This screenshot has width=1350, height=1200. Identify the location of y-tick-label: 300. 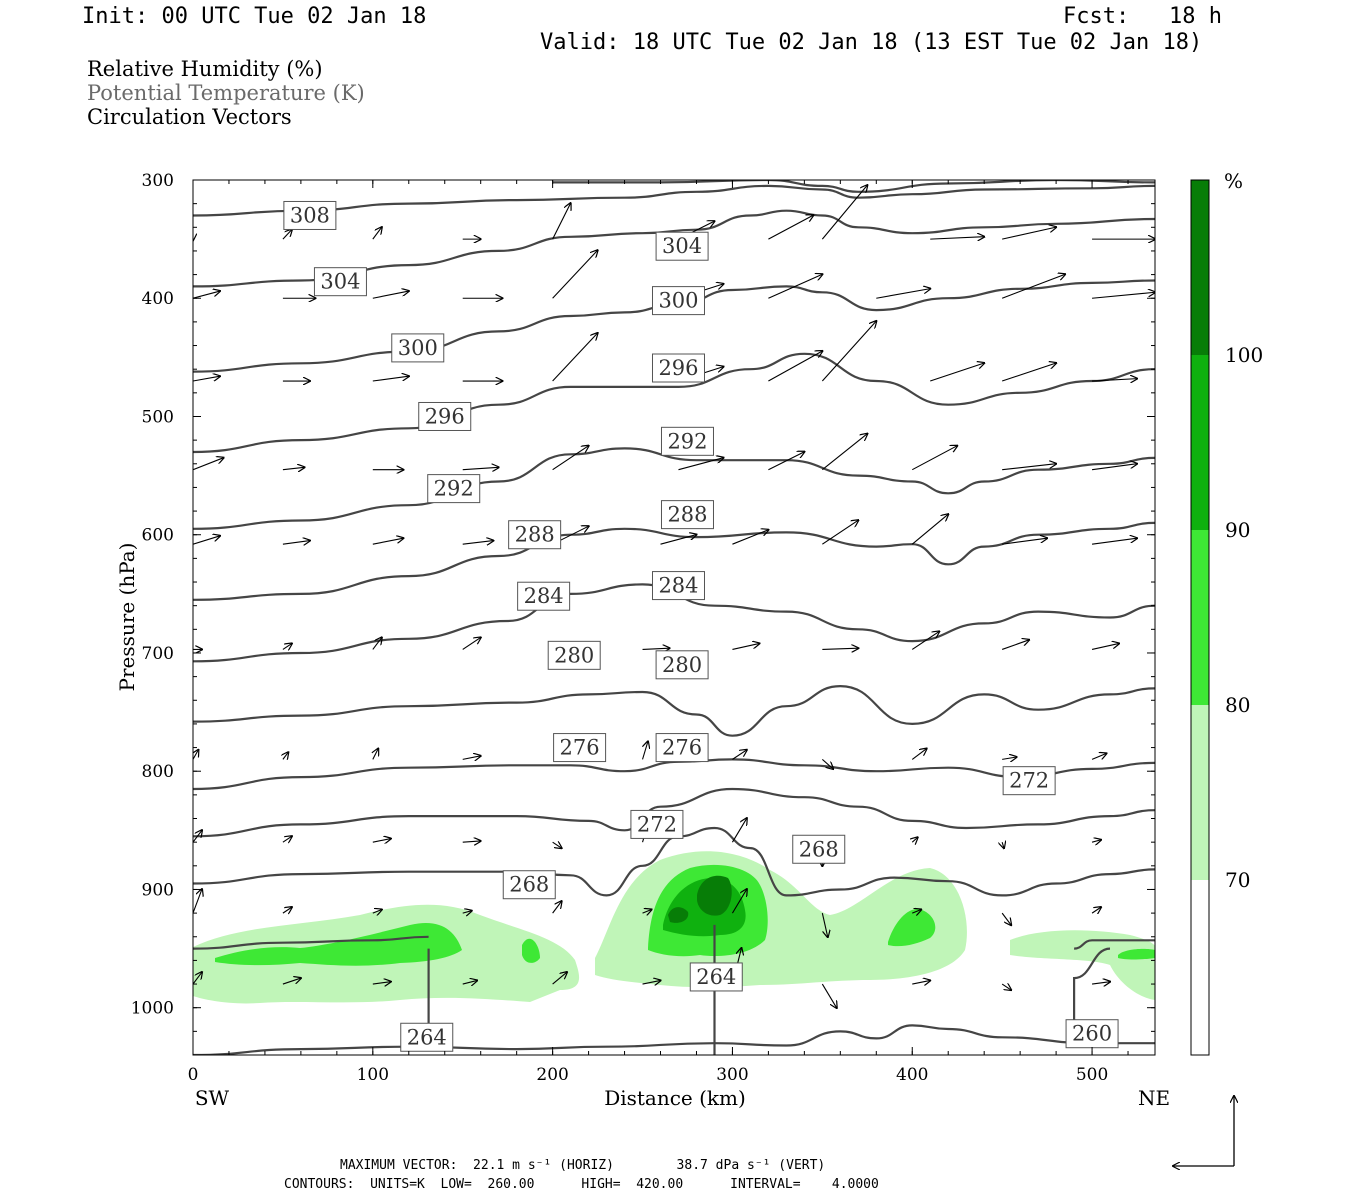
(158, 181).